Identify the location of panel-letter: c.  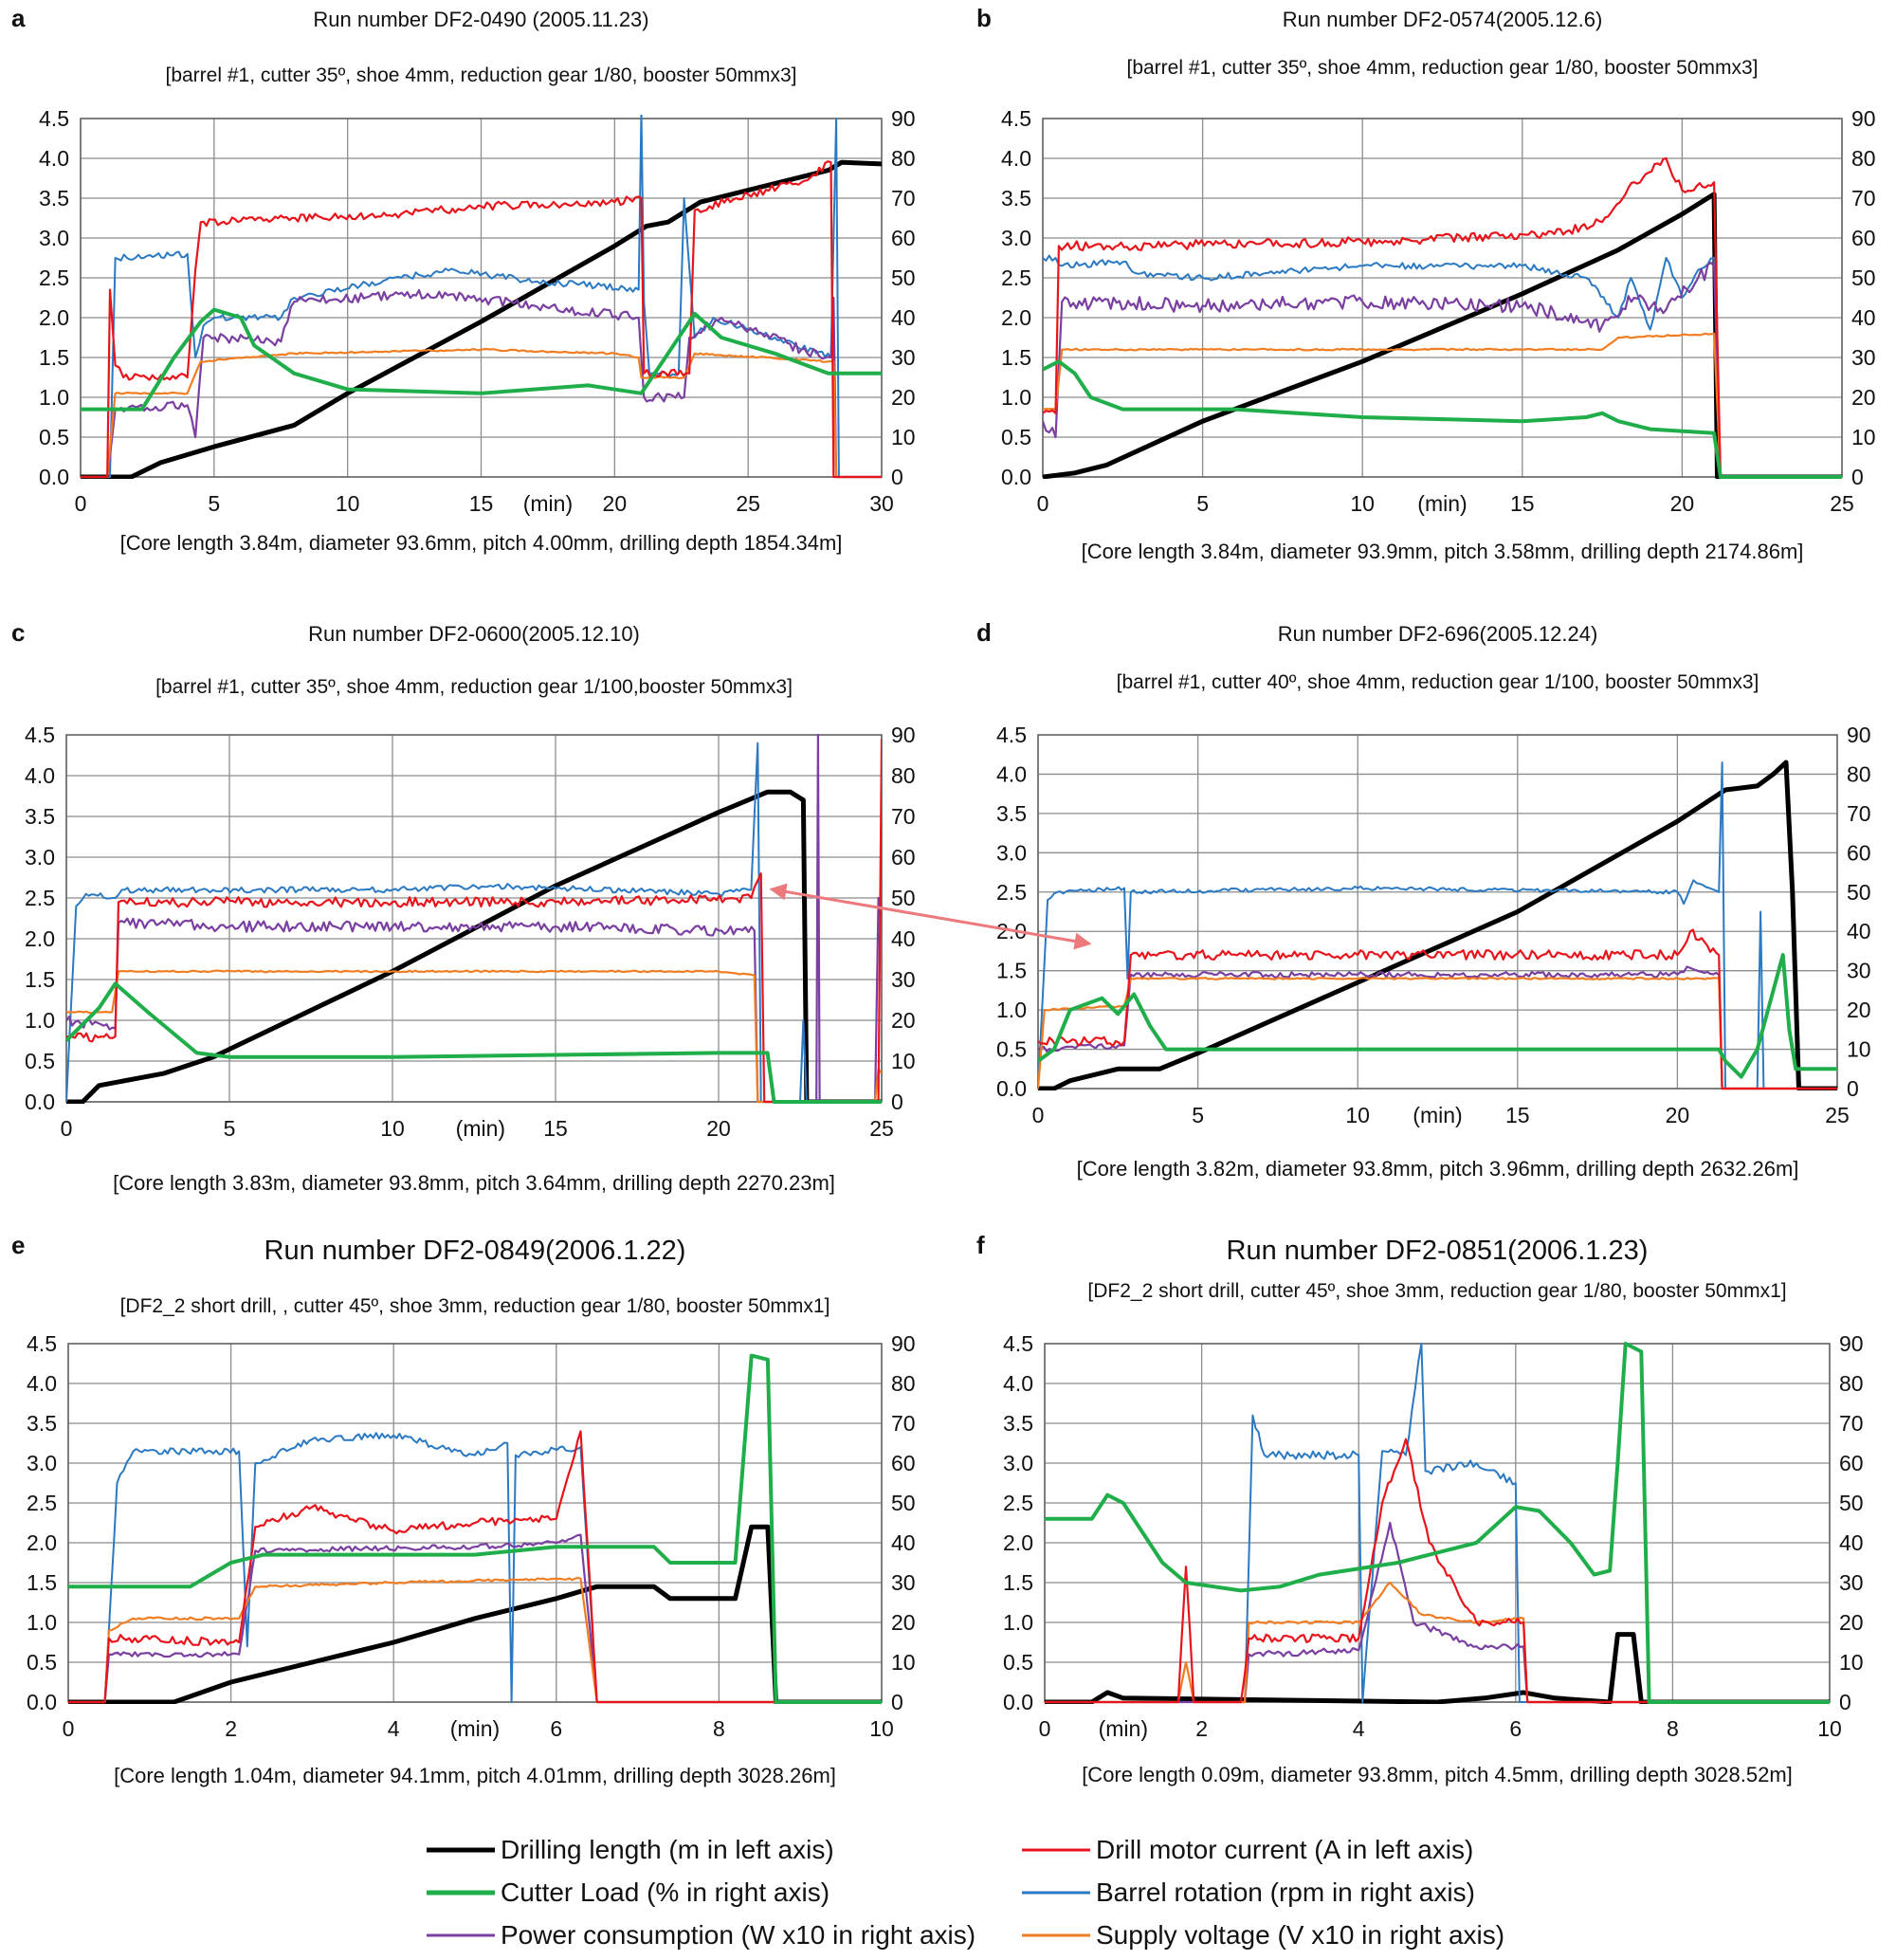
(18, 632).